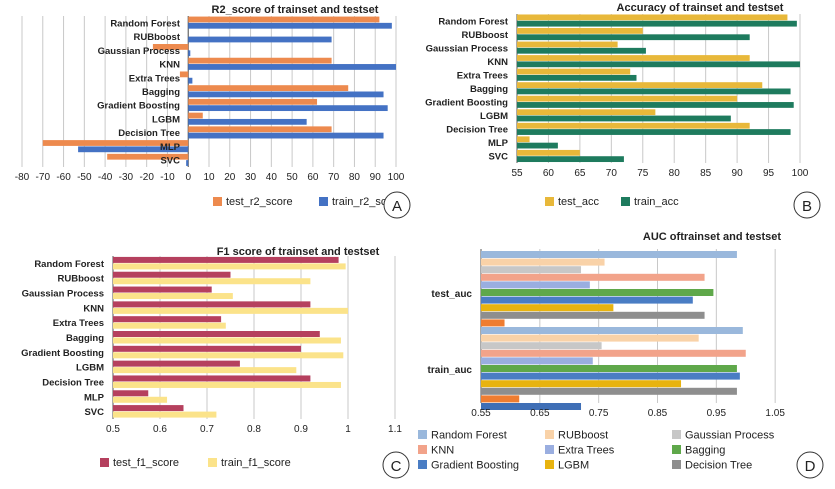 The height and width of the screenshot is (489, 835). What do you see at coordinates (573, 466) in the screenshot?
I see `legend-label-lgbm: LGBM` at bounding box center [573, 466].